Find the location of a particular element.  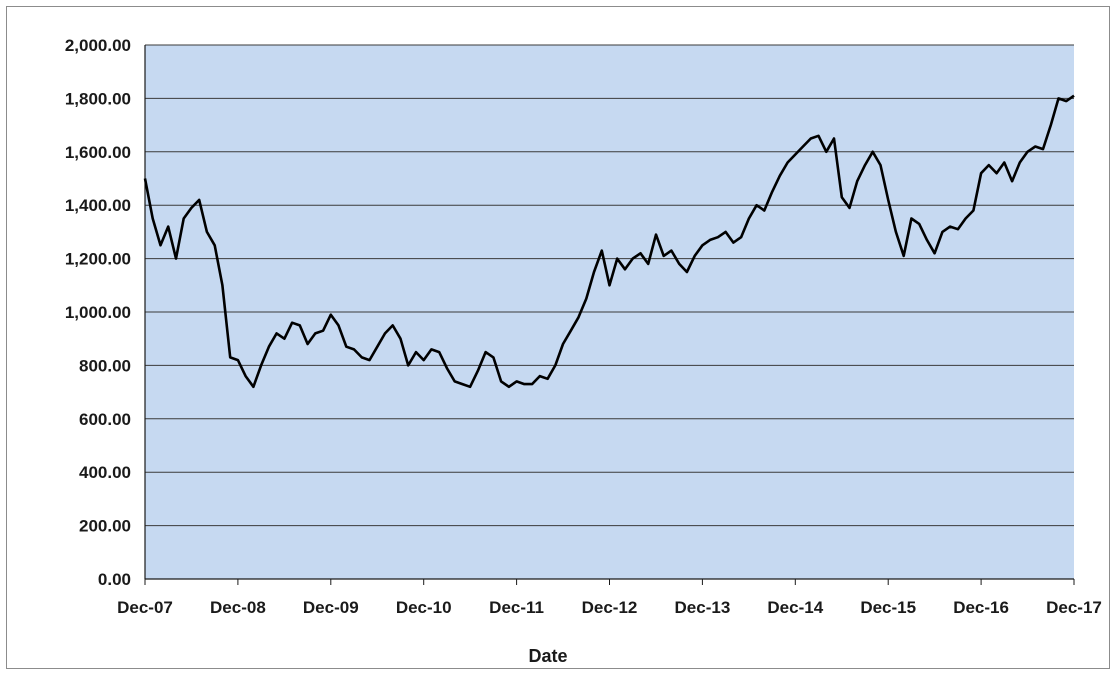

y-tick-label: 1,600.00 is located at coordinates (98, 152).